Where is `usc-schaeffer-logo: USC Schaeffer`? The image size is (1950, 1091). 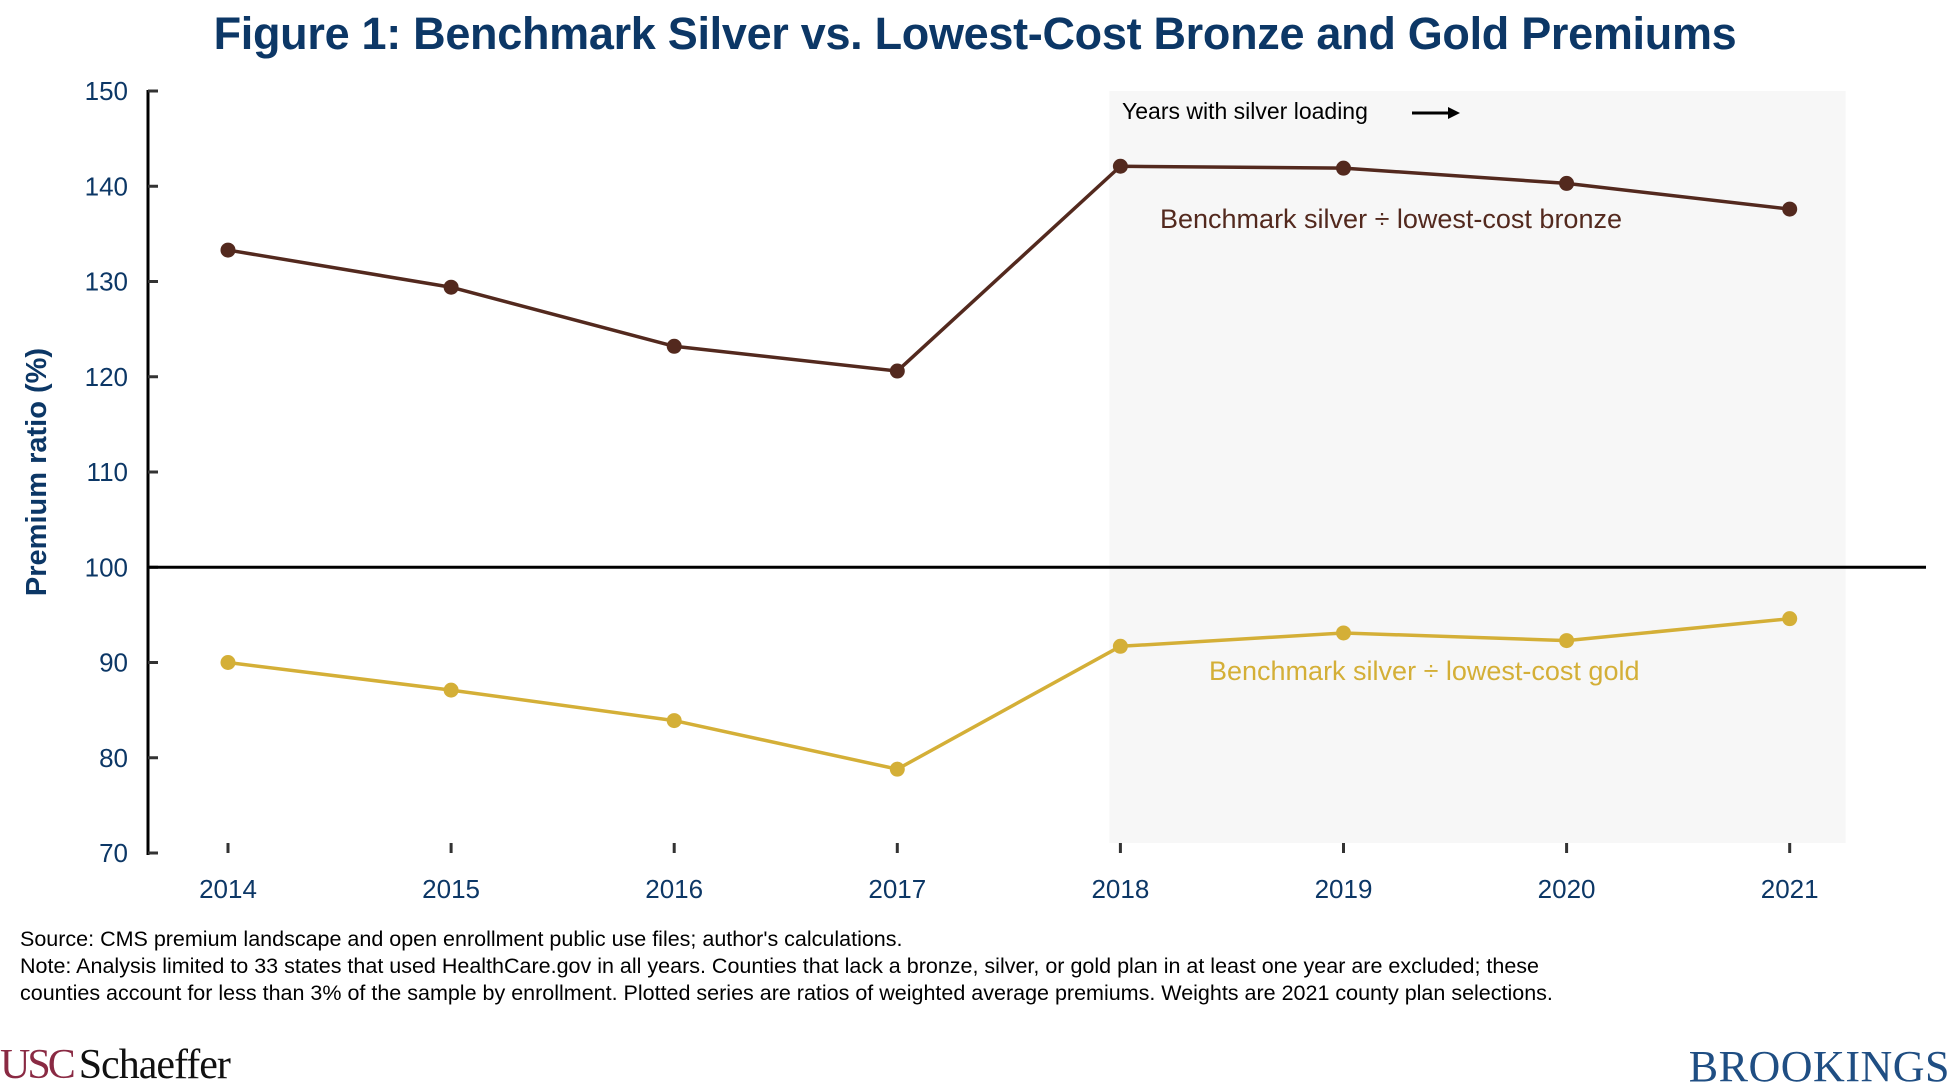
usc-schaeffer-logo: USC Schaeffer is located at coordinates (115, 1065).